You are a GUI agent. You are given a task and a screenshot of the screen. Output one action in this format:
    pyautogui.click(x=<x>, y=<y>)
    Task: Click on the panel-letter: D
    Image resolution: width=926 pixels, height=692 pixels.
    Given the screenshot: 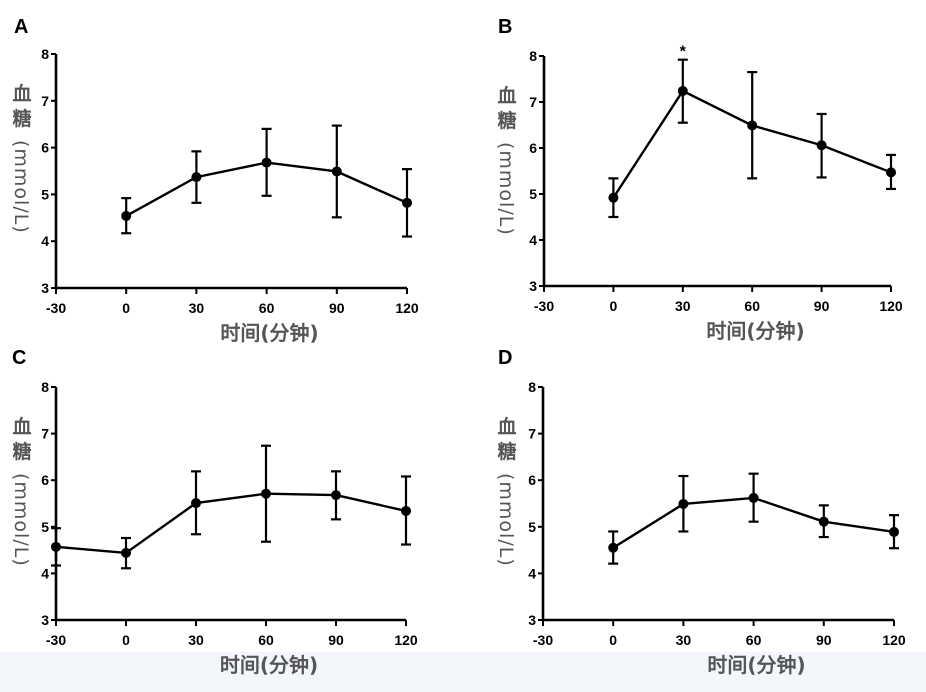 What is the action you would take?
    pyautogui.click(x=505, y=358)
    